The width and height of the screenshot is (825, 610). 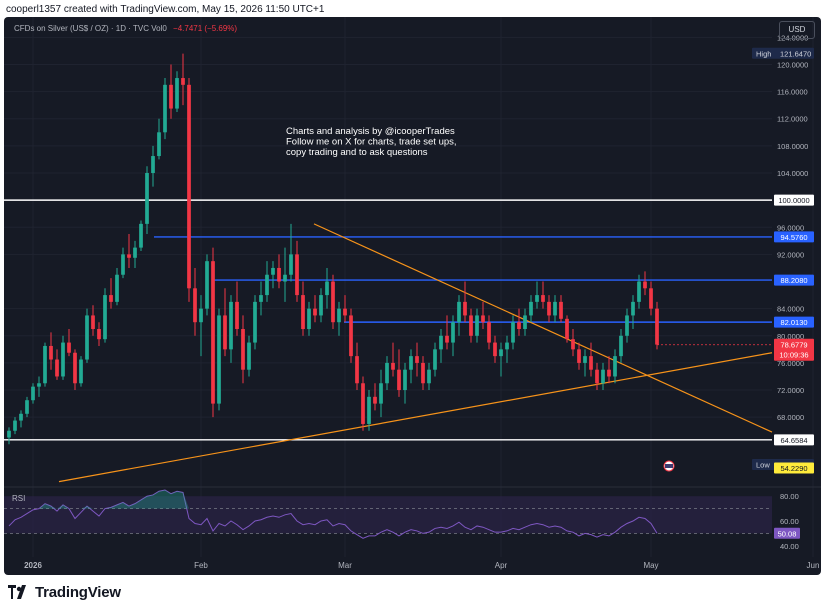 What do you see at coordinates (650, 565) in the screenshot?
I see `time-axis-label: May` at bounding box center [650, 565].